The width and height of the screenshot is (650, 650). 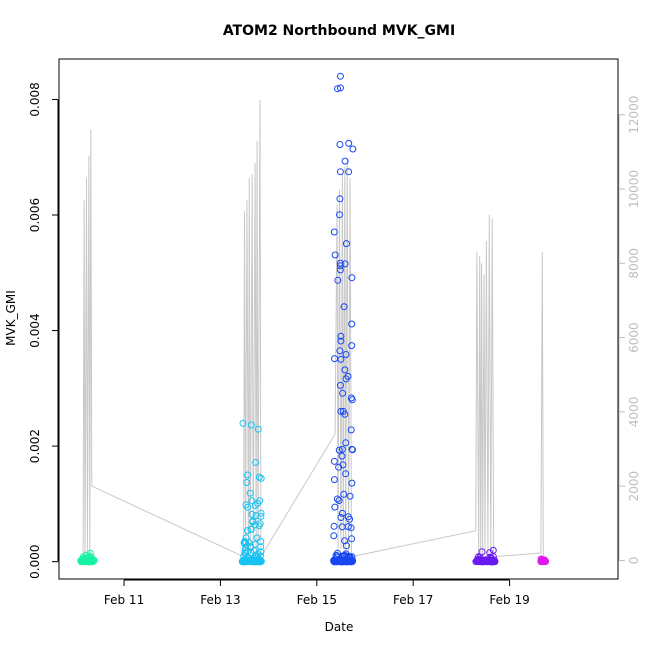 What do you see at coordinates (35, 330) in the screenshot?
I see `y-tick-label: 0.004` at bounding box center [35, 330].